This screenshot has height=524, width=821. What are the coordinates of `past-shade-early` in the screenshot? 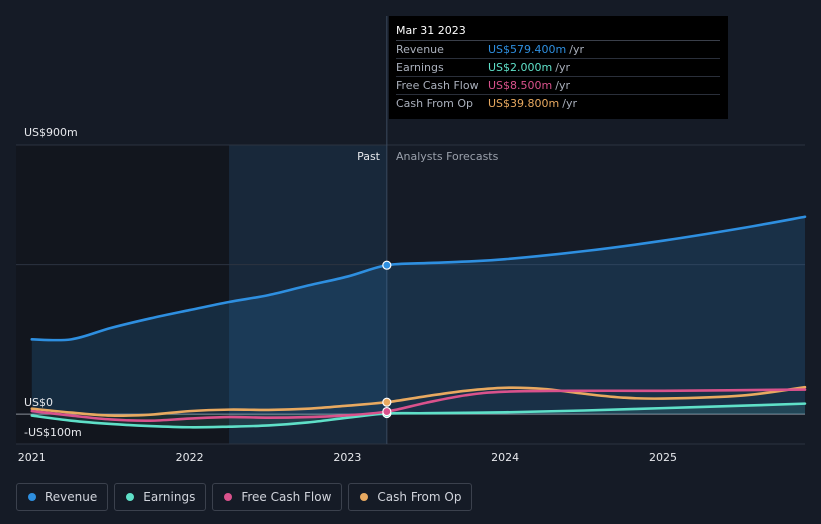 It's located at (123, 294).